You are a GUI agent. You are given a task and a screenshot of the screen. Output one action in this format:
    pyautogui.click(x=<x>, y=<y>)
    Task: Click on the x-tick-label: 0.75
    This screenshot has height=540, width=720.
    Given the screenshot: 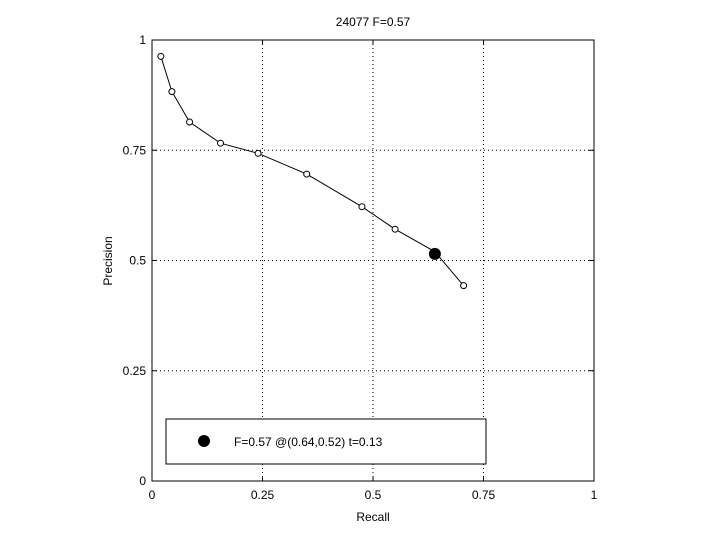 What is the action you would take?
    pyautogui.click(x=484, y=495)
    